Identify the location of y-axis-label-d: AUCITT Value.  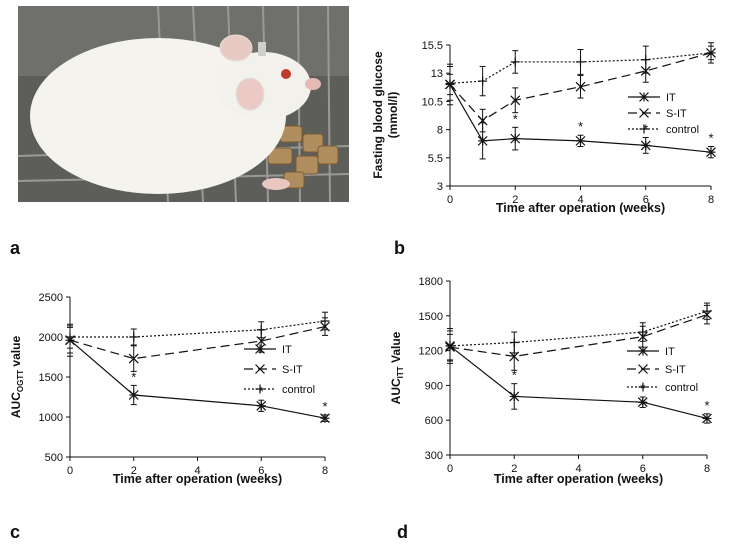
(397, 367).